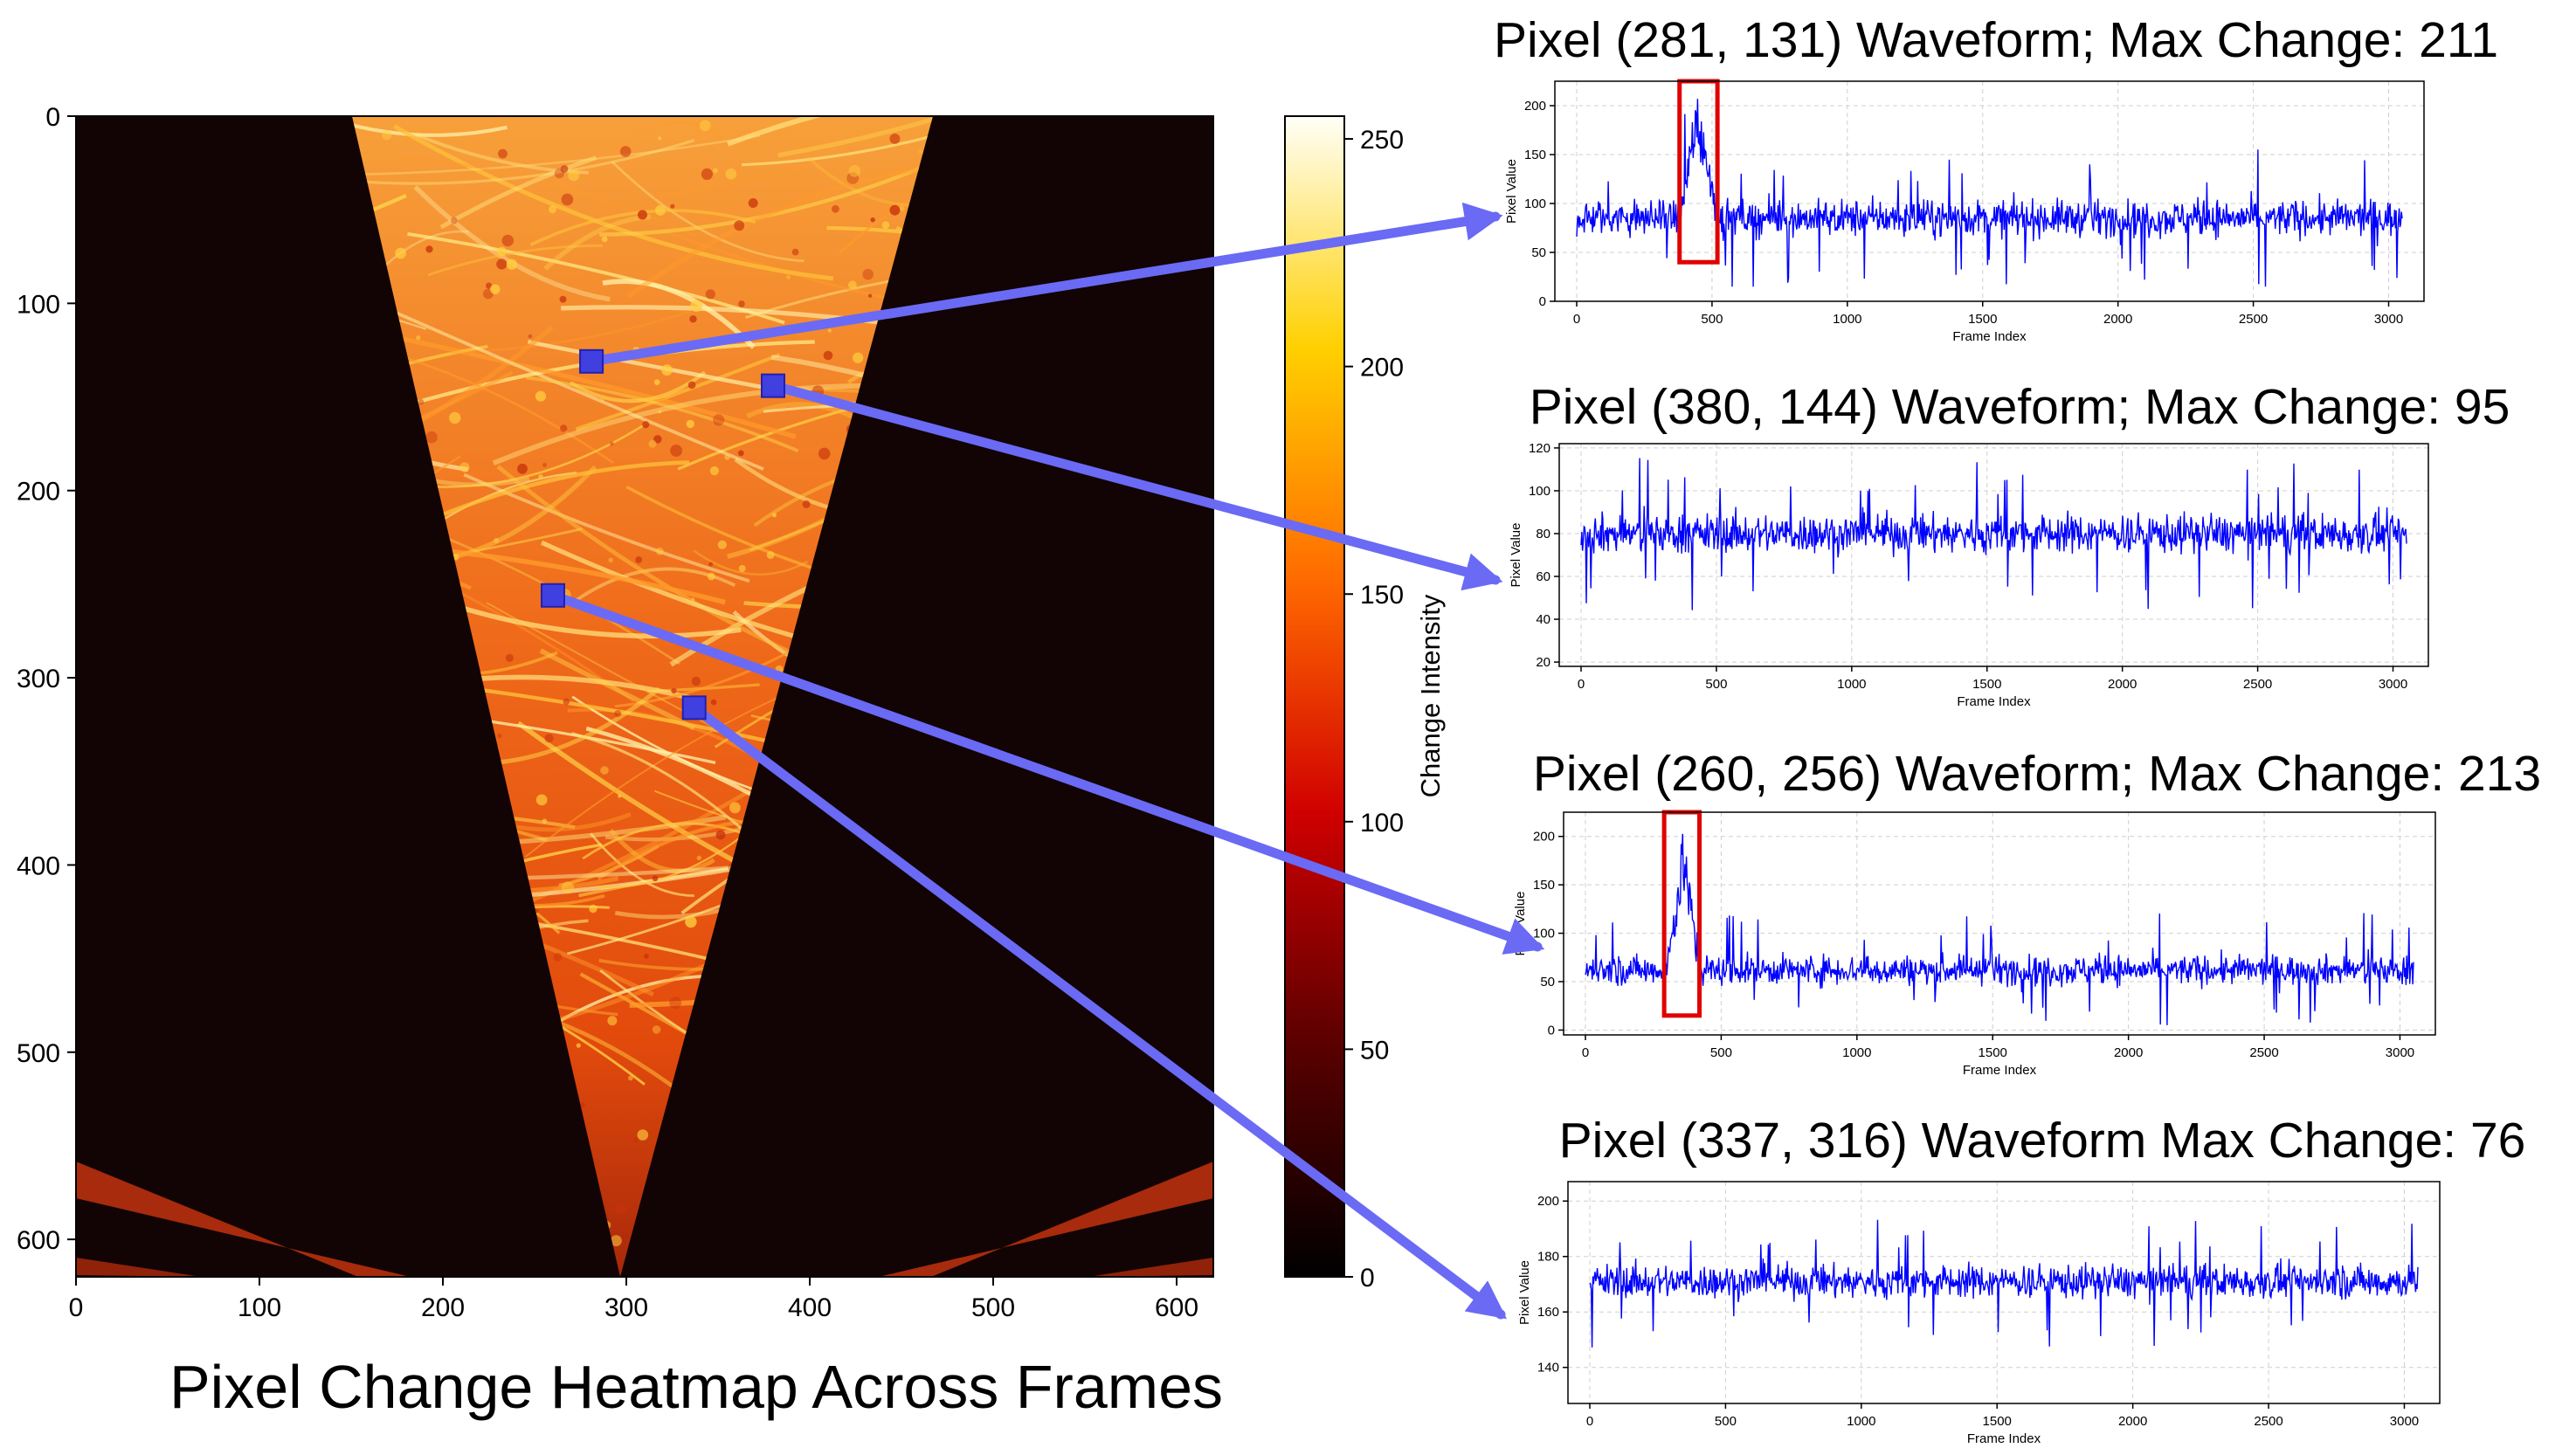 This screenshot has height=1448, width=2576. I want to click on colorbar-tick-label: 150, so click(1382, 595).